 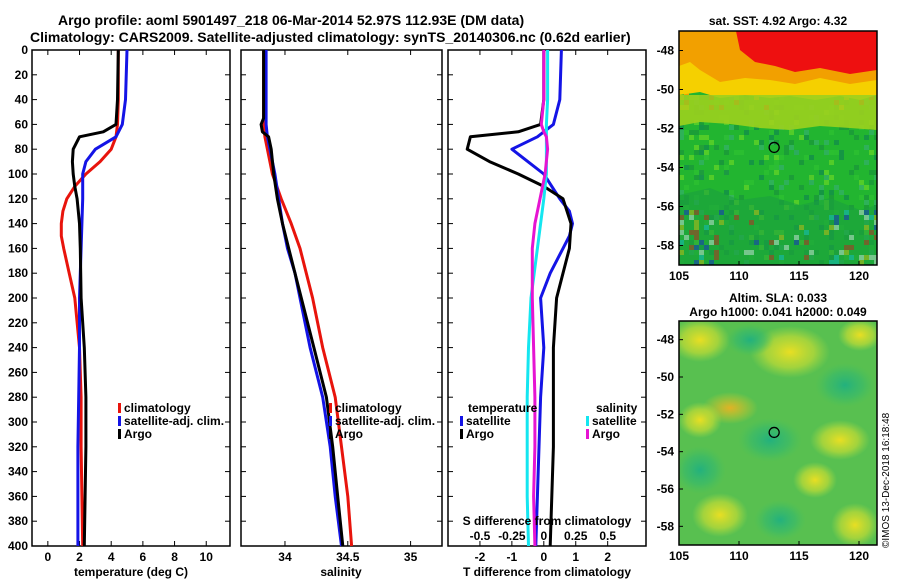 What do you see at coordinates (540, 298) in the screenshot?
I see `series-salinity-argo` at bounding box center [540, 298].